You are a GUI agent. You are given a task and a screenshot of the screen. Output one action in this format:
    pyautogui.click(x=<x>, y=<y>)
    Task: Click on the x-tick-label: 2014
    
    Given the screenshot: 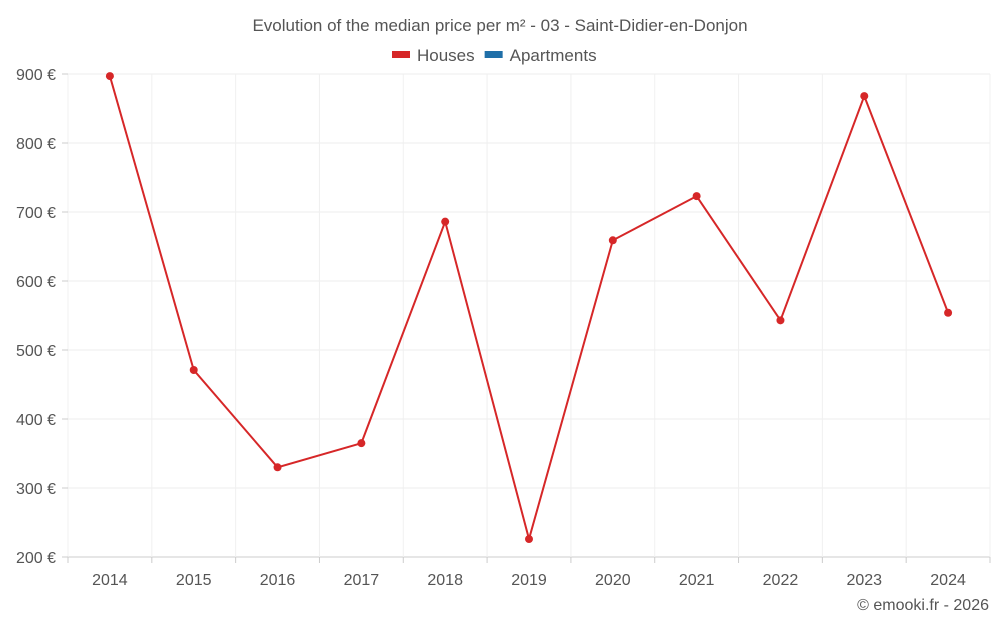 What is the action you would take?
    pyautogui.click(x=110, y=580)
    